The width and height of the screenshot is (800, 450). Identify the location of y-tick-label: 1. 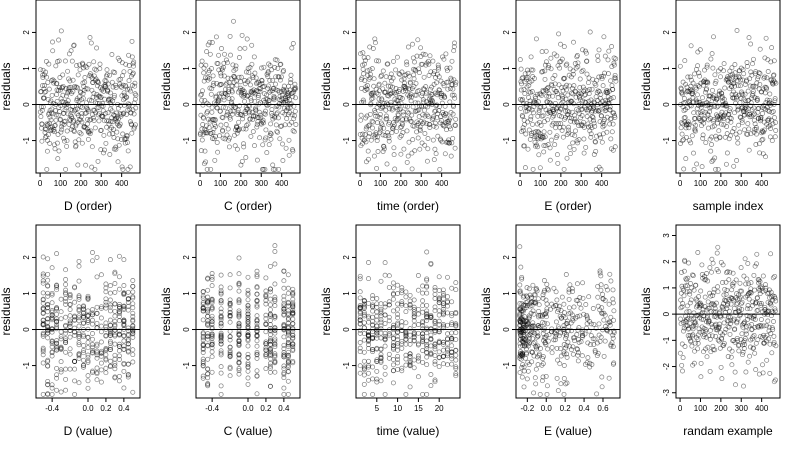
(186, 68).